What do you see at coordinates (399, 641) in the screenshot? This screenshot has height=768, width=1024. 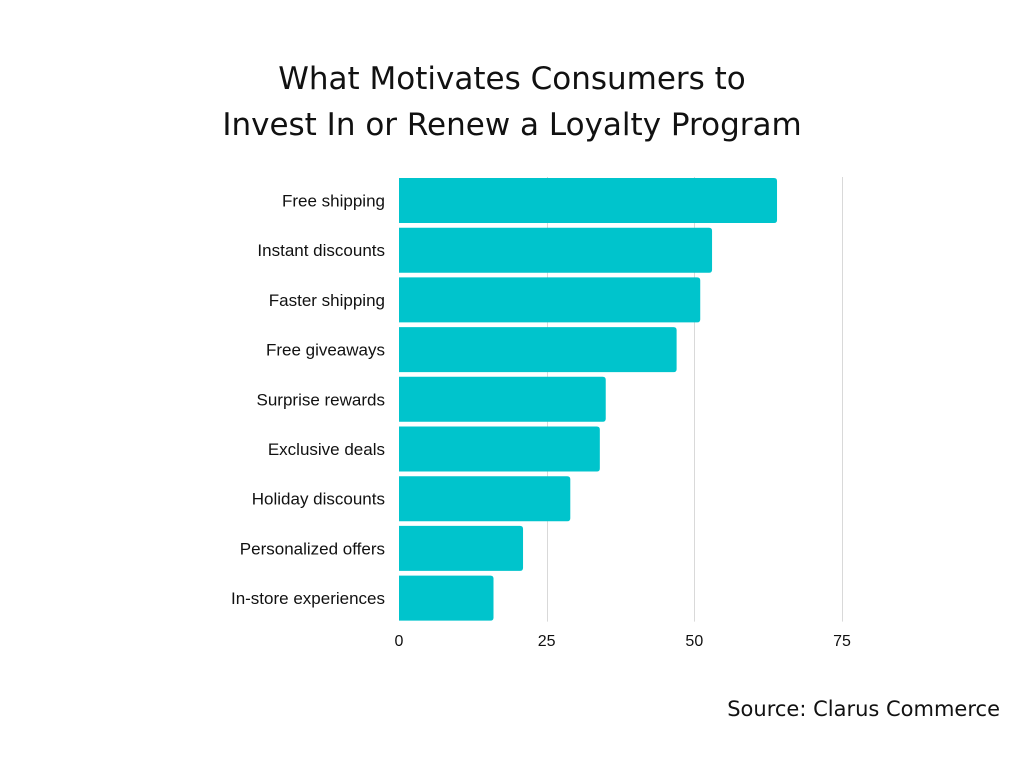 I see `x-tick-label: 0` at bounding box center [399, 641].